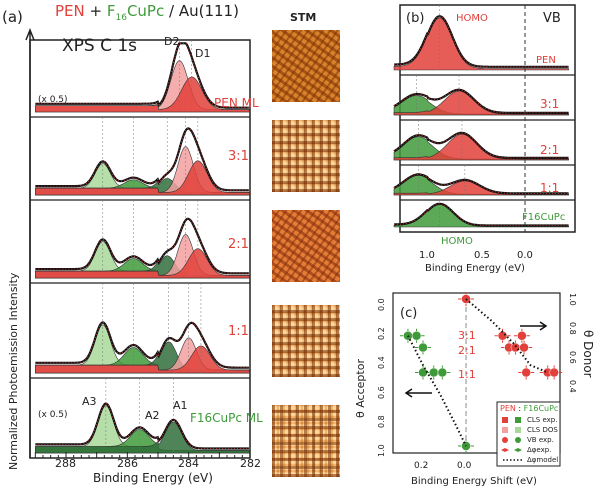  Describe the element at coordinates (421, 466) in the screenshot. I see `c-xtick-0.2: 0.2` at that location.